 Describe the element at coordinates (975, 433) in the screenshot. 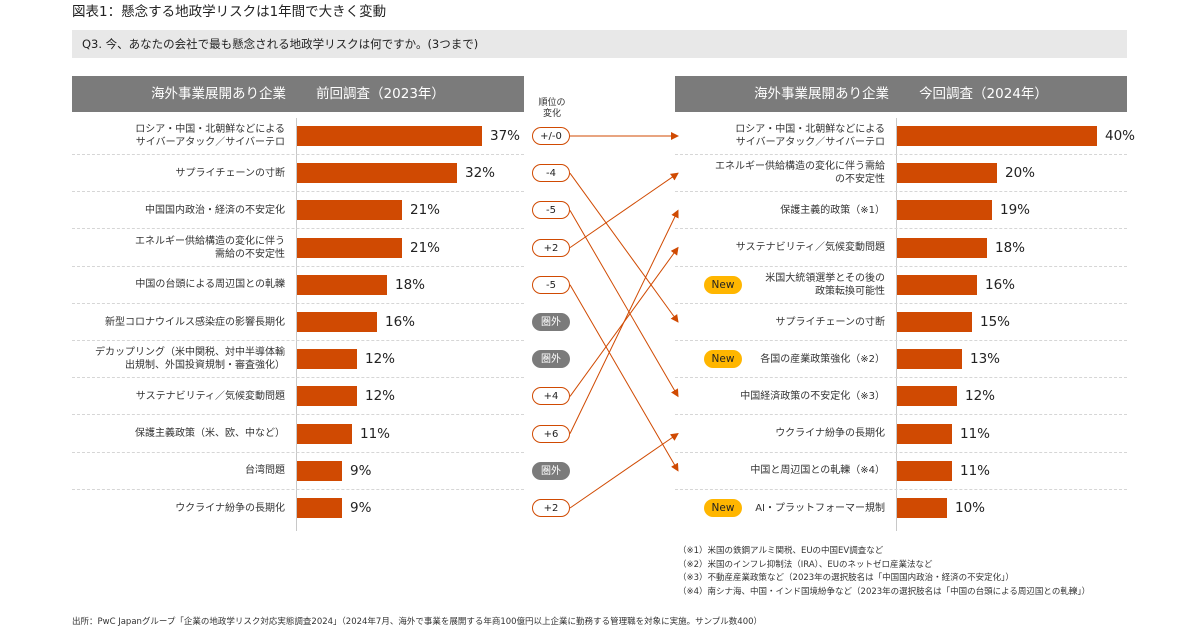

I see `right-value-label: 11%` at that location.